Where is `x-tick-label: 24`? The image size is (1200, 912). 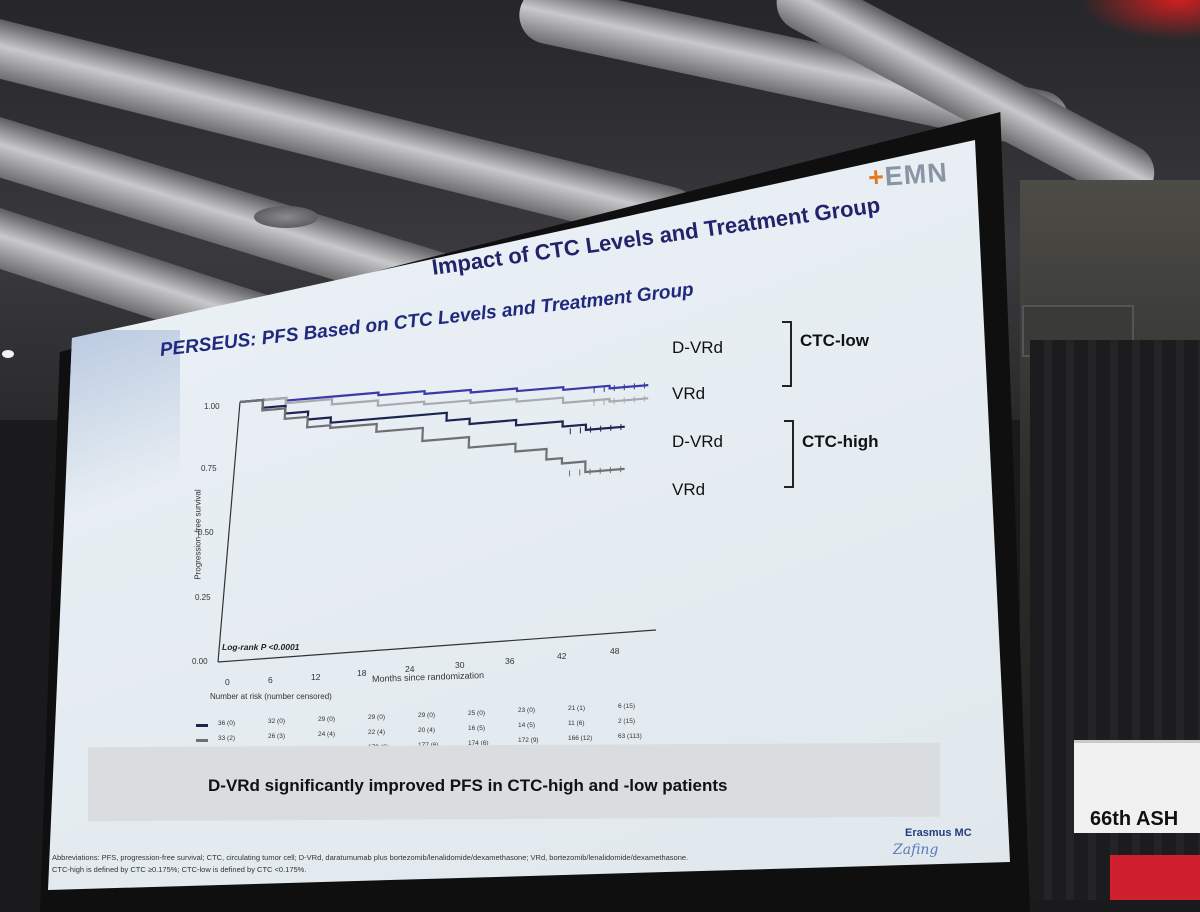 x-tick-label: 24 is located at coordinates (410, 669).